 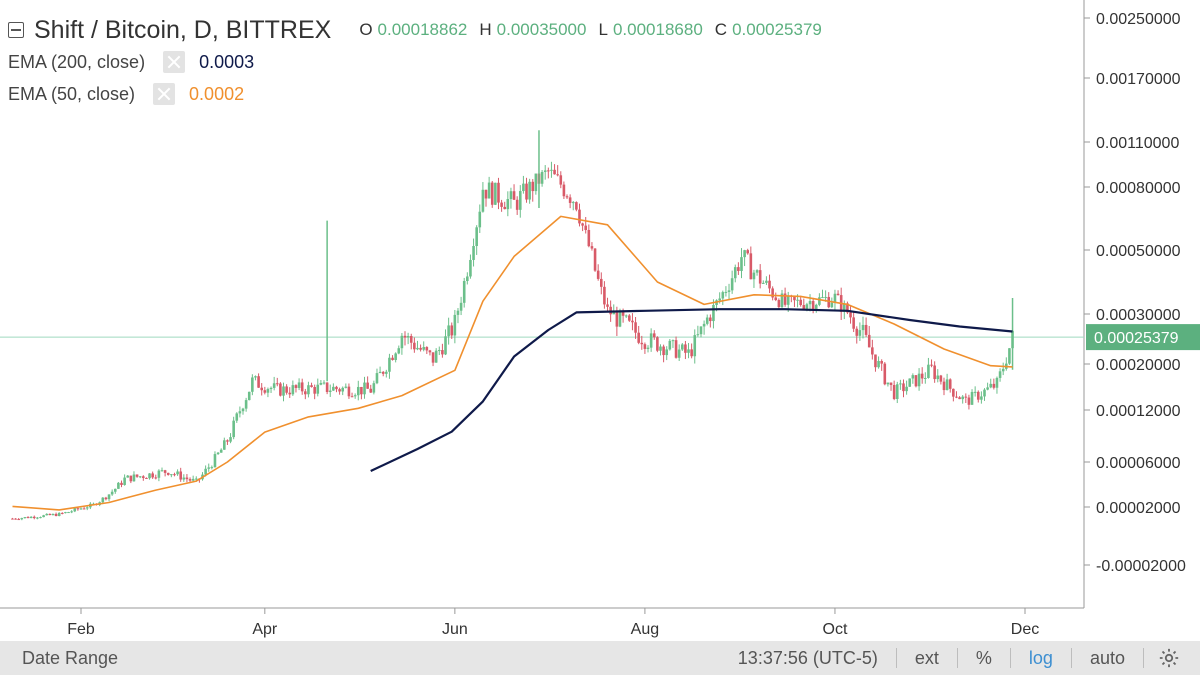 I want to click on indicator-name-ema50: EMA (50, close), so click(x=72, y=93).